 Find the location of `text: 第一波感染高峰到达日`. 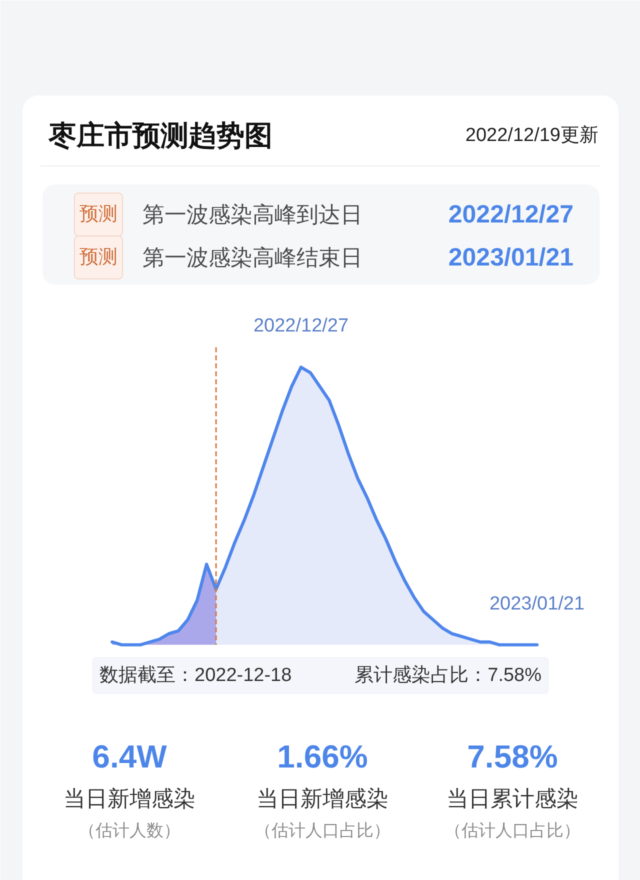

text: 第一波感染高峰到达日 is located at coordinates (252, 214).